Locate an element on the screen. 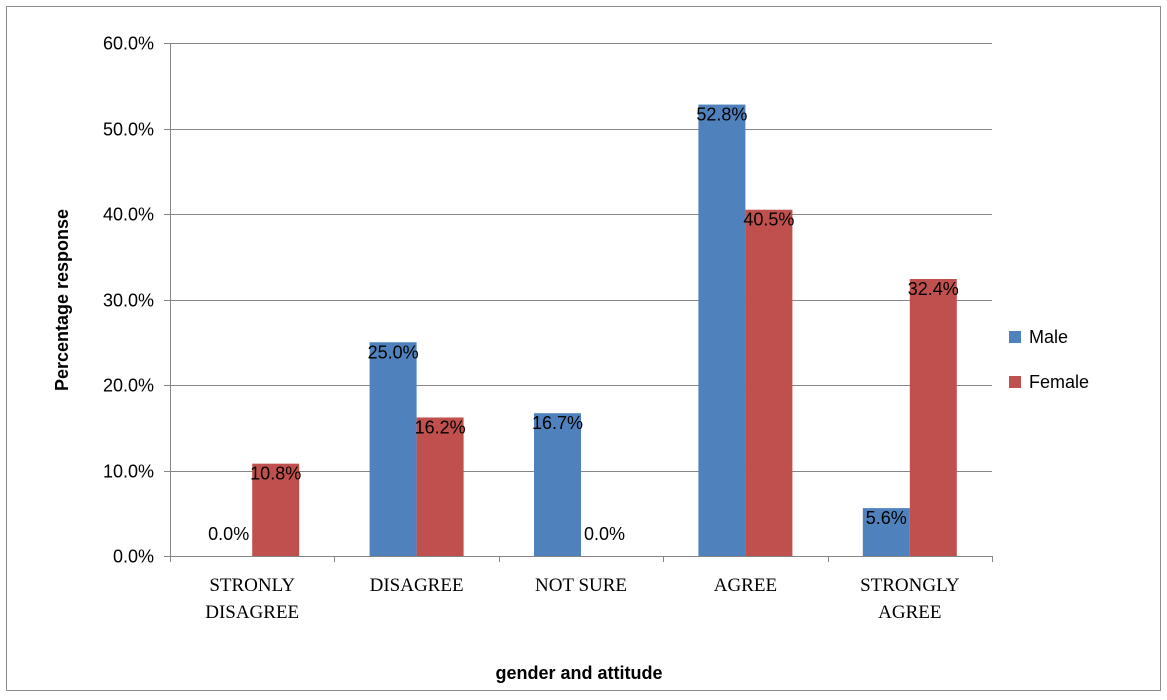  data-label: 52.8% is located at coordinates (721, 115).